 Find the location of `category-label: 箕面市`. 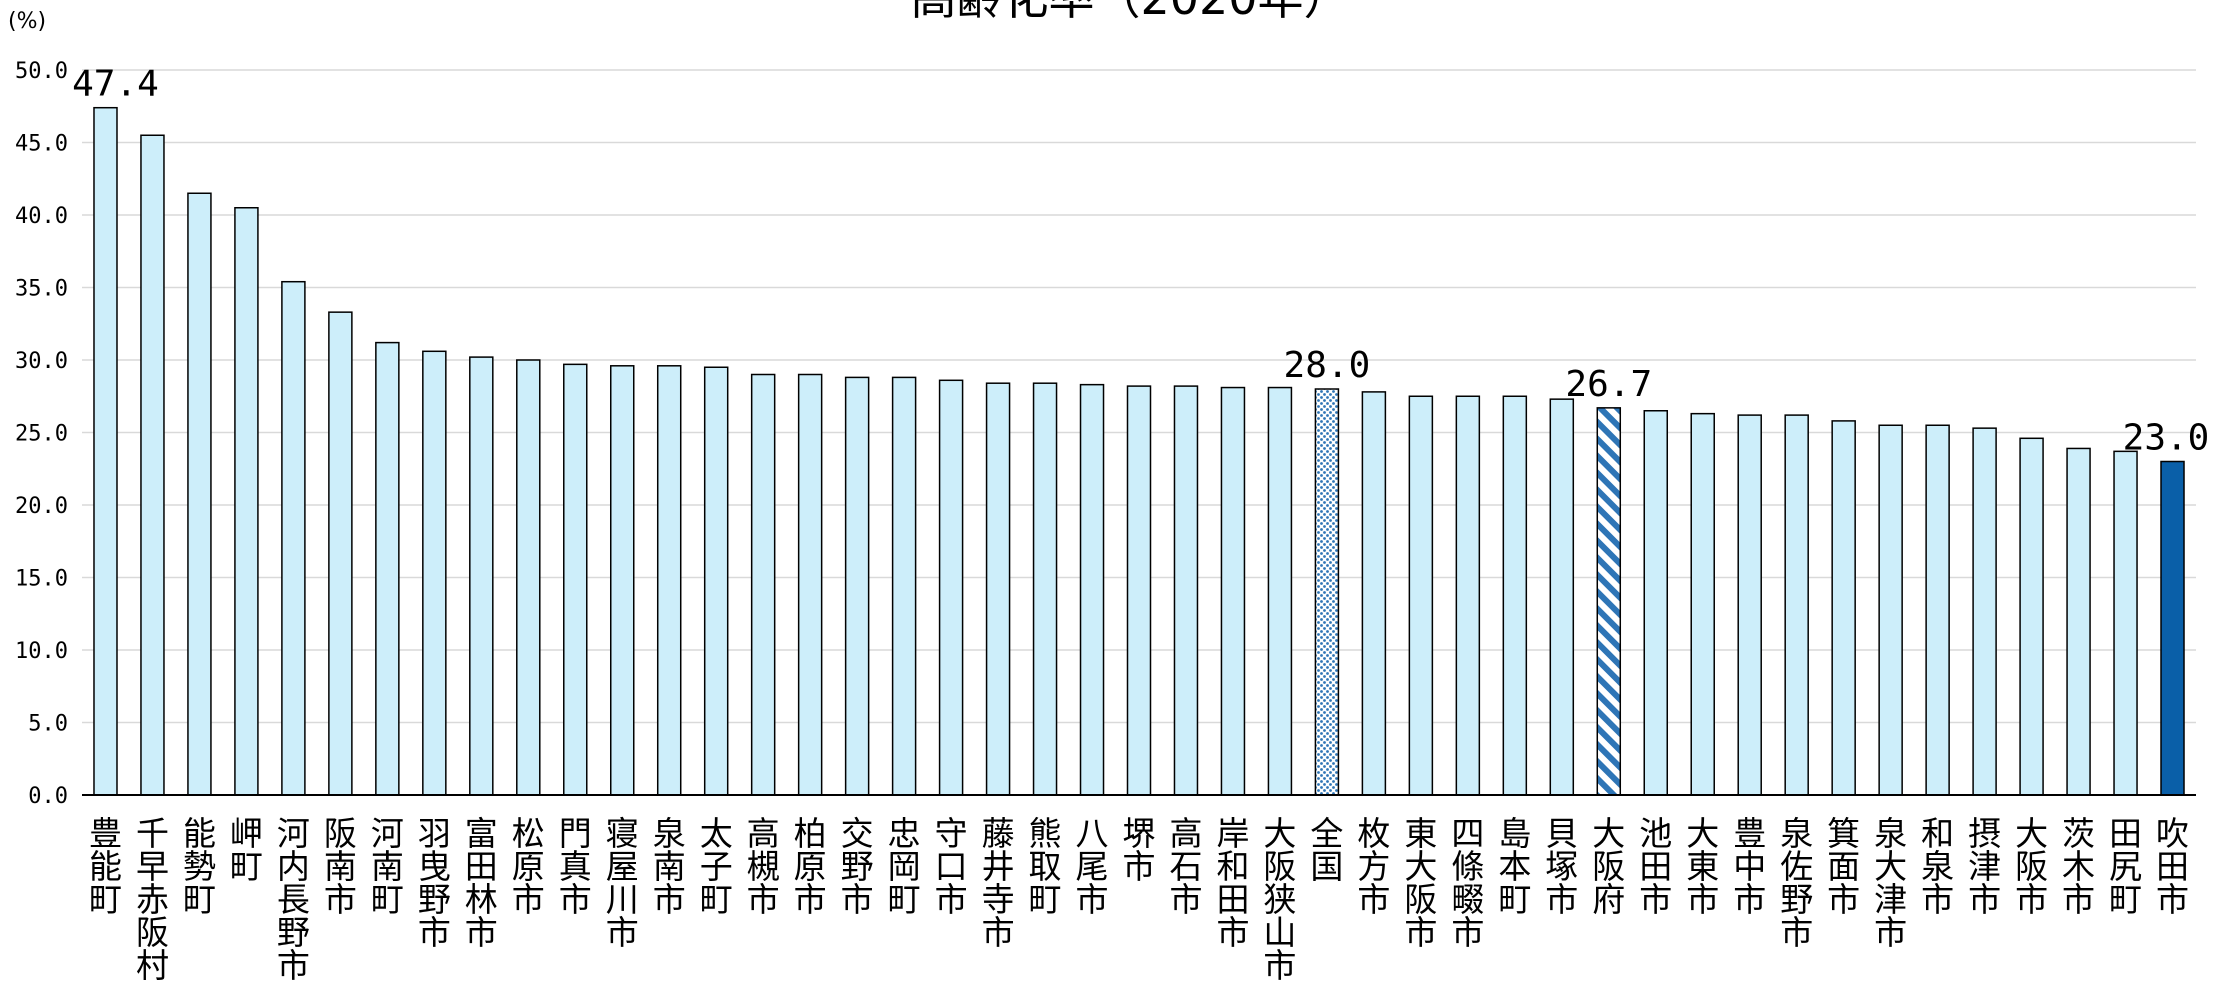

category-label: 箕面市 is located at coordinates (1843, 866).